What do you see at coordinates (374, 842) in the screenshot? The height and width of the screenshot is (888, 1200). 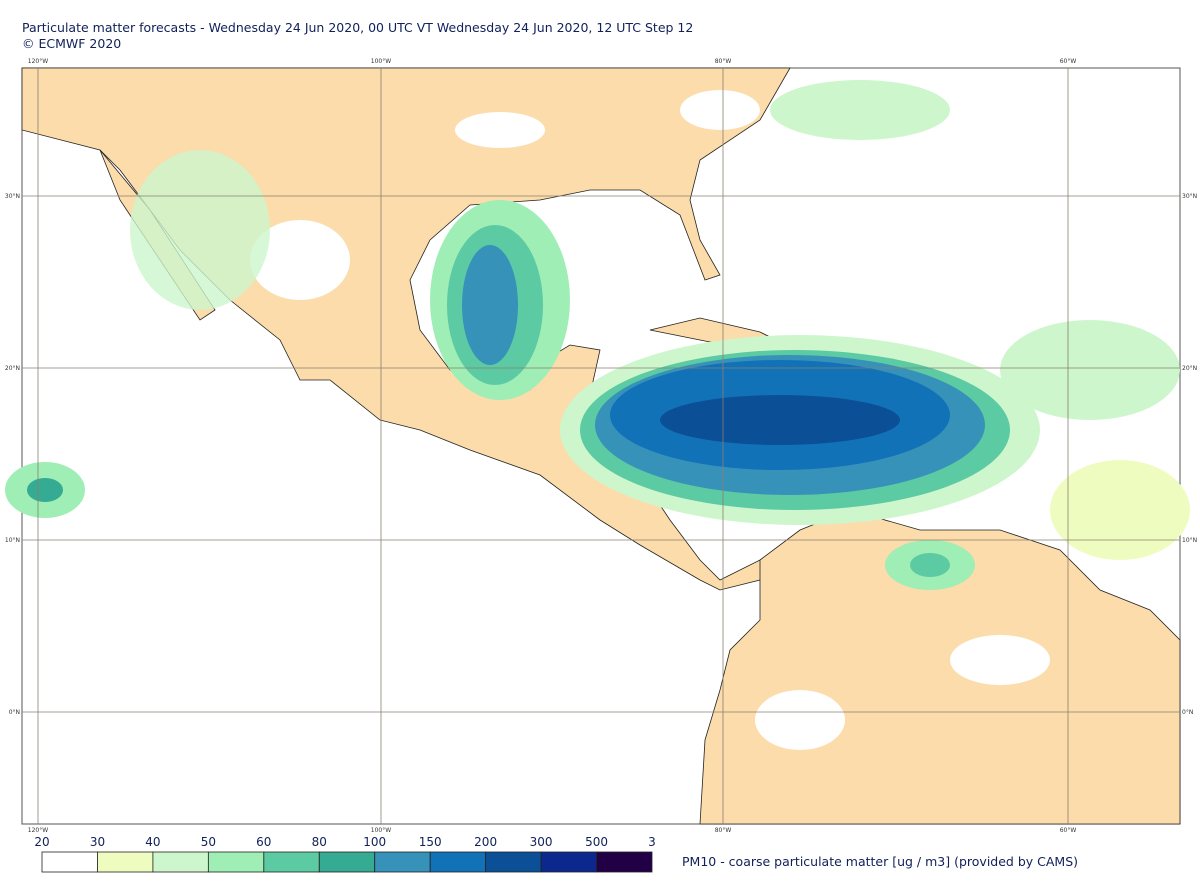 I see `legend-label: 100` at bounding box center [374, 842].